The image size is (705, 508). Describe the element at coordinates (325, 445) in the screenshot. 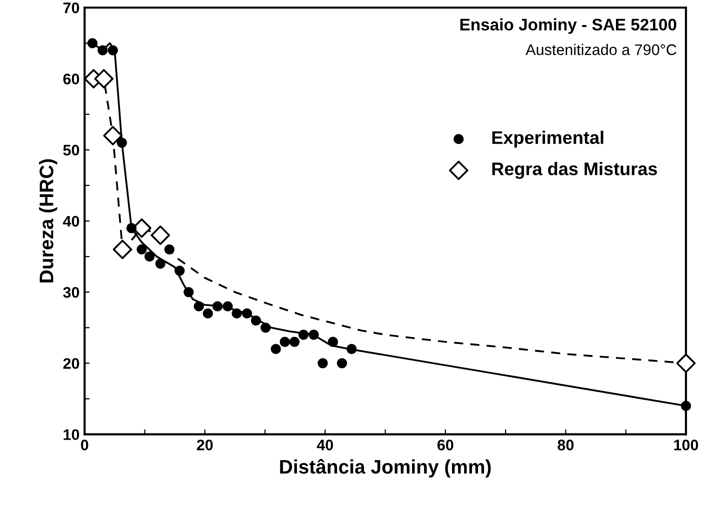

I see `x-tick-label: 40` at that location.